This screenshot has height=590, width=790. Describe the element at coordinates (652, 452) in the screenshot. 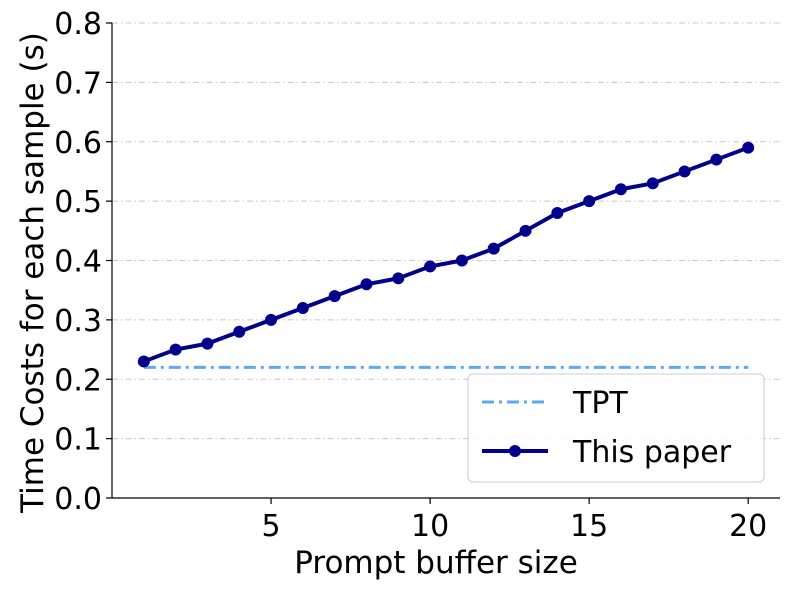

I see `legend-label-this-paper: This paper` at that location.